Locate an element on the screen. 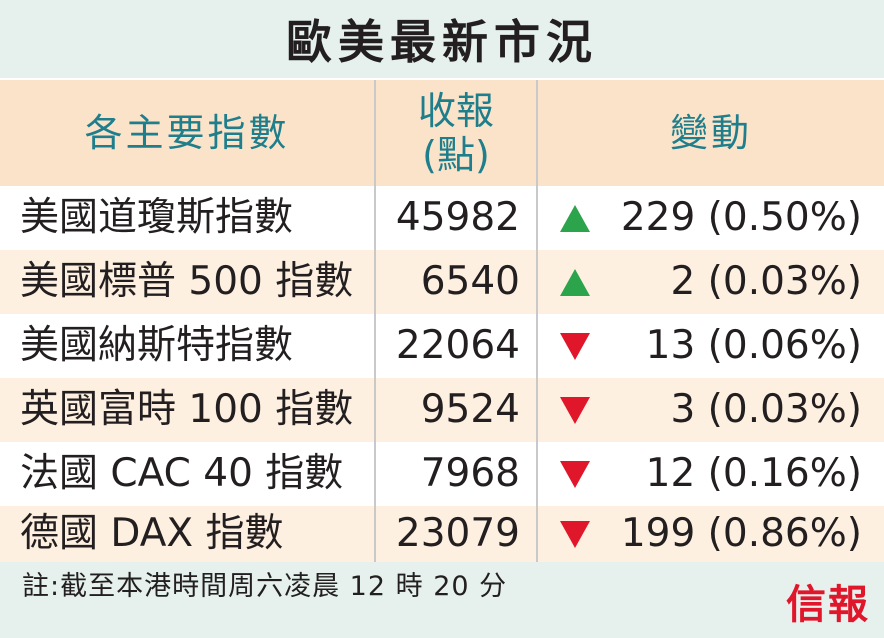  table-row: 英國富時 100 指數 9524 3 (0.03%) is located at coordinates (442, 410).